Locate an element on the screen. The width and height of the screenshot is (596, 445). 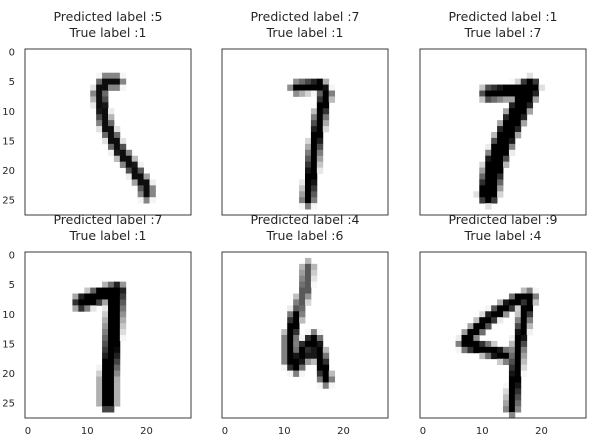
y-tick-label: 25 is located at coordinates (8, 201).